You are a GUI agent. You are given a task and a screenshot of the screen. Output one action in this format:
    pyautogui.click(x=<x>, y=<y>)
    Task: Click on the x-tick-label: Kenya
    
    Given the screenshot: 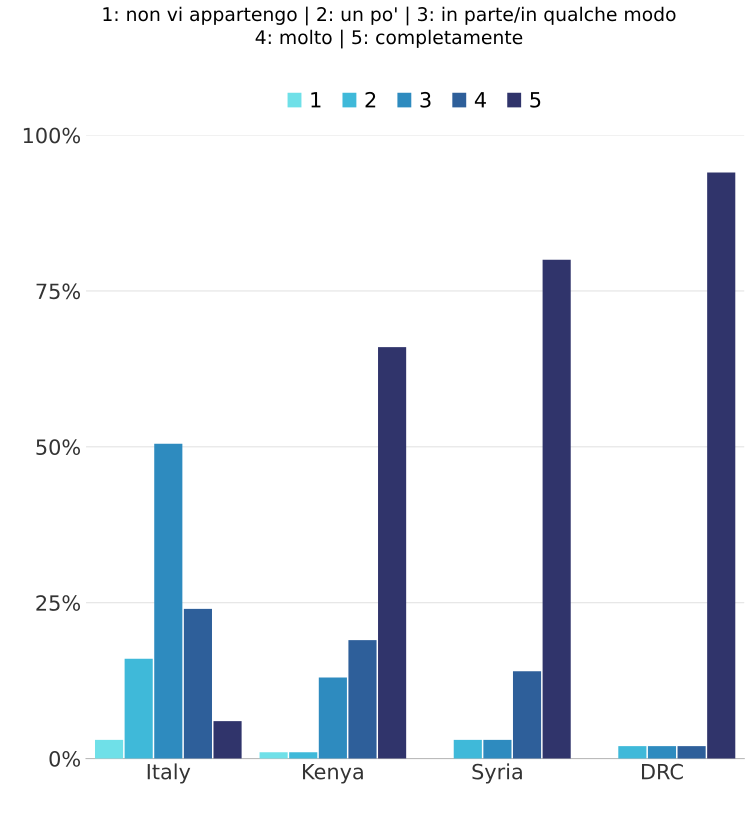 What is the action you would take?
    pyautogui.click(x=333, y=774)
    